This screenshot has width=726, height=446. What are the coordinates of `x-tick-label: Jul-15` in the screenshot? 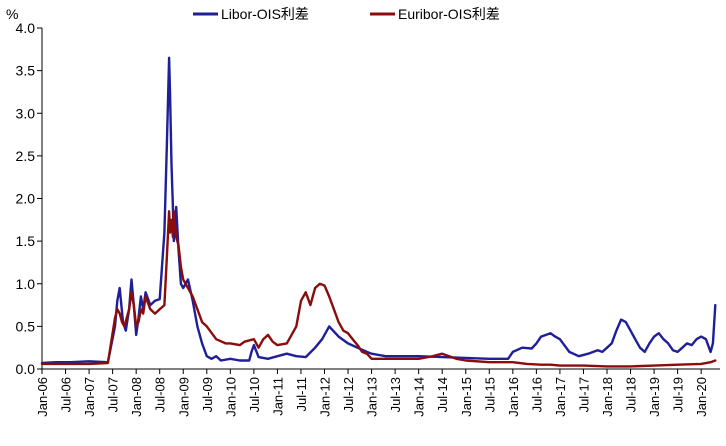 It's located at (489, 394).